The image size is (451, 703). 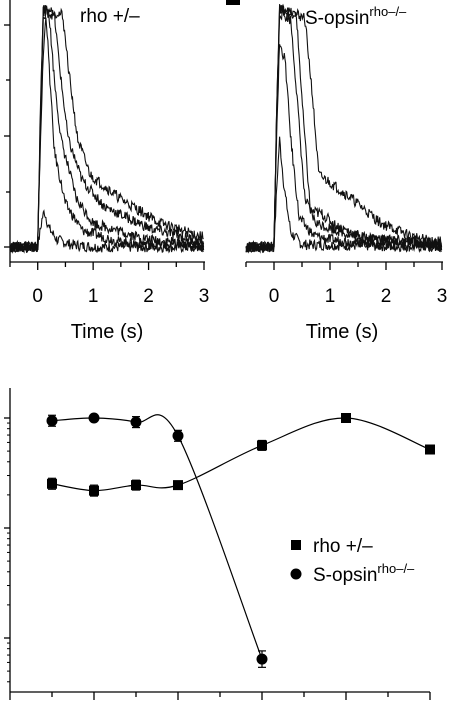 I want to click on panel-sopsin-x-tick-label: 2, so click(x=386, y=296).